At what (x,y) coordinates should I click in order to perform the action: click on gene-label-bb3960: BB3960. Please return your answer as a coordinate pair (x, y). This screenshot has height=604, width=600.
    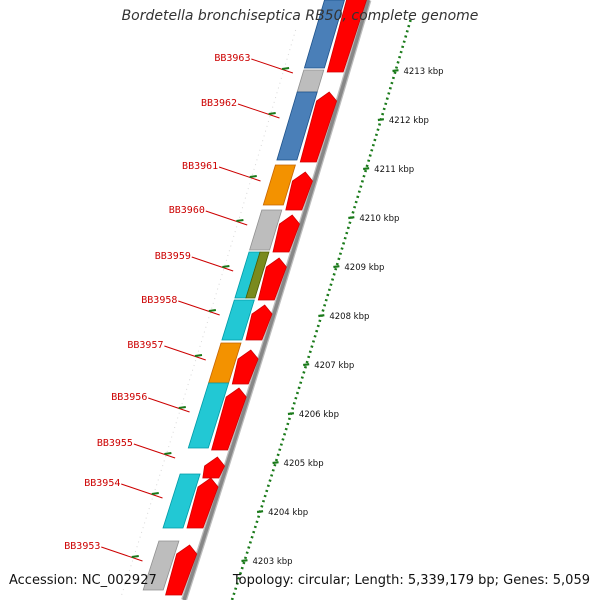
    Looking at the image, I should click on (187, 210).